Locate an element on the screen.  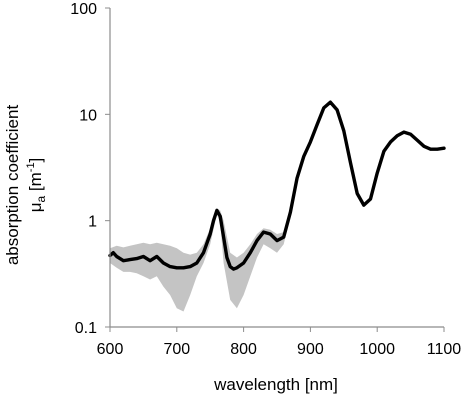
y-label-unit-open: [m is located at coordinates (35, 184).